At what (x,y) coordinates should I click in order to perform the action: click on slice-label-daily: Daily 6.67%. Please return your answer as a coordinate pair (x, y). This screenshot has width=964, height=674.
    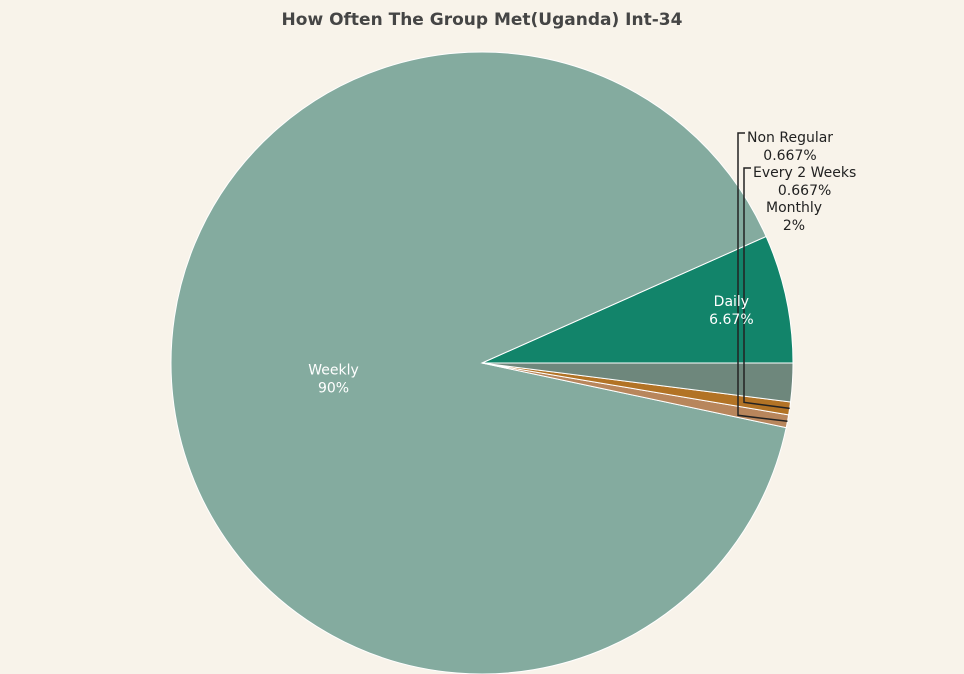
    Looking at the image, I should click on (731, 311).